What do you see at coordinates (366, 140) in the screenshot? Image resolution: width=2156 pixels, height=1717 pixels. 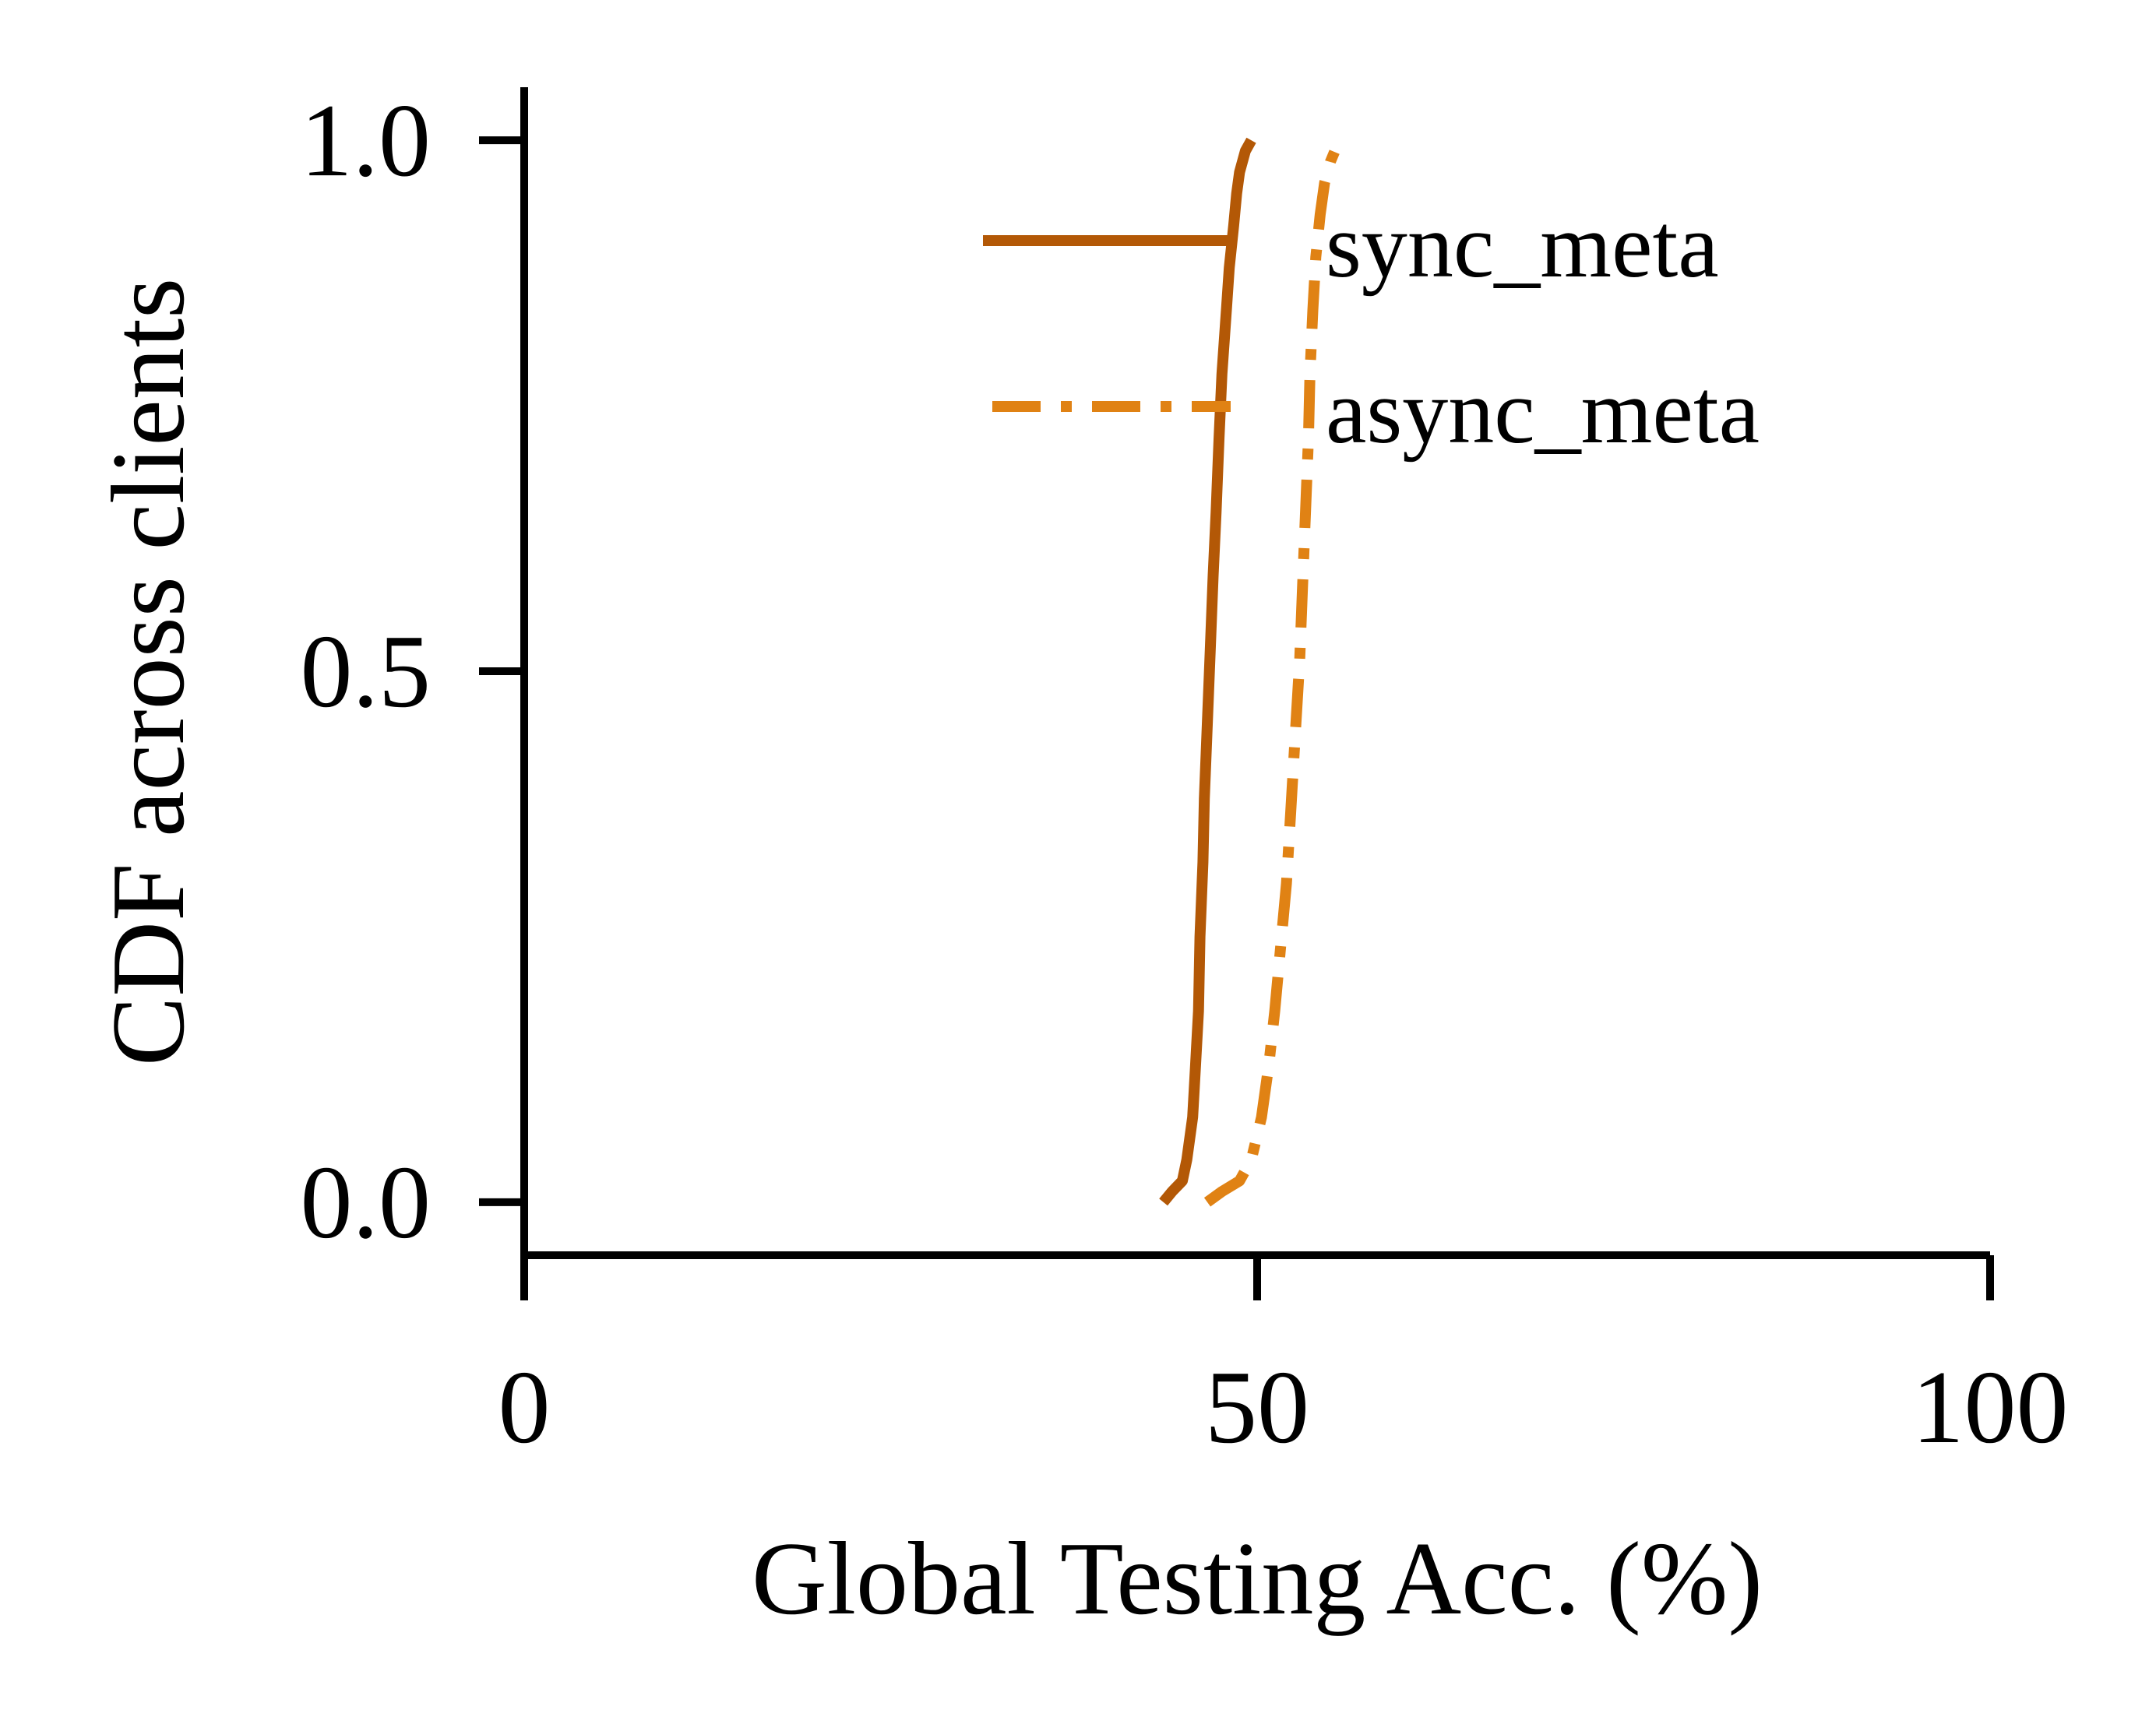 I see `y-tick-label-1-0: 1.0` at bounding box center [366, 140].